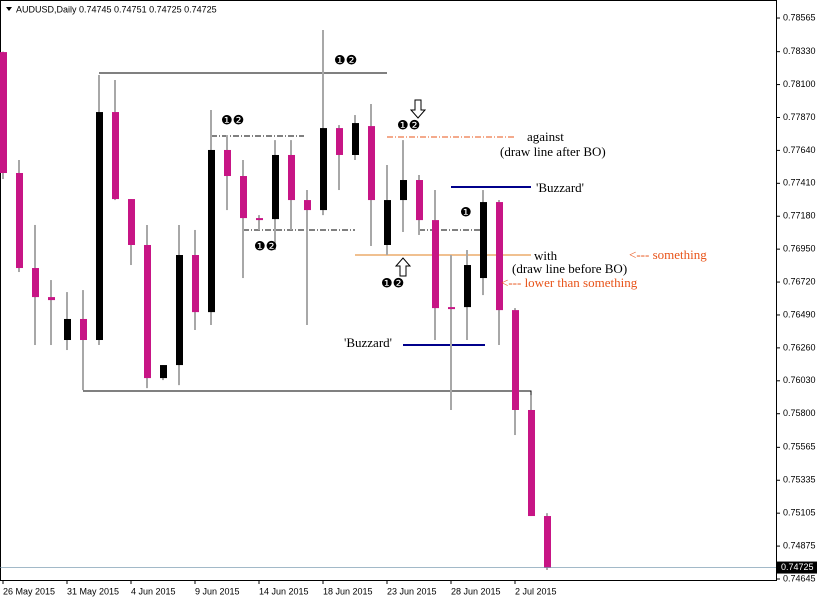 This screenshot has height=601, width=825. What do you see at coordinates (217, 591) in the screenshot?
I see `x-tick-label: 9 Jun 2015` at bounding box center [217, 591].